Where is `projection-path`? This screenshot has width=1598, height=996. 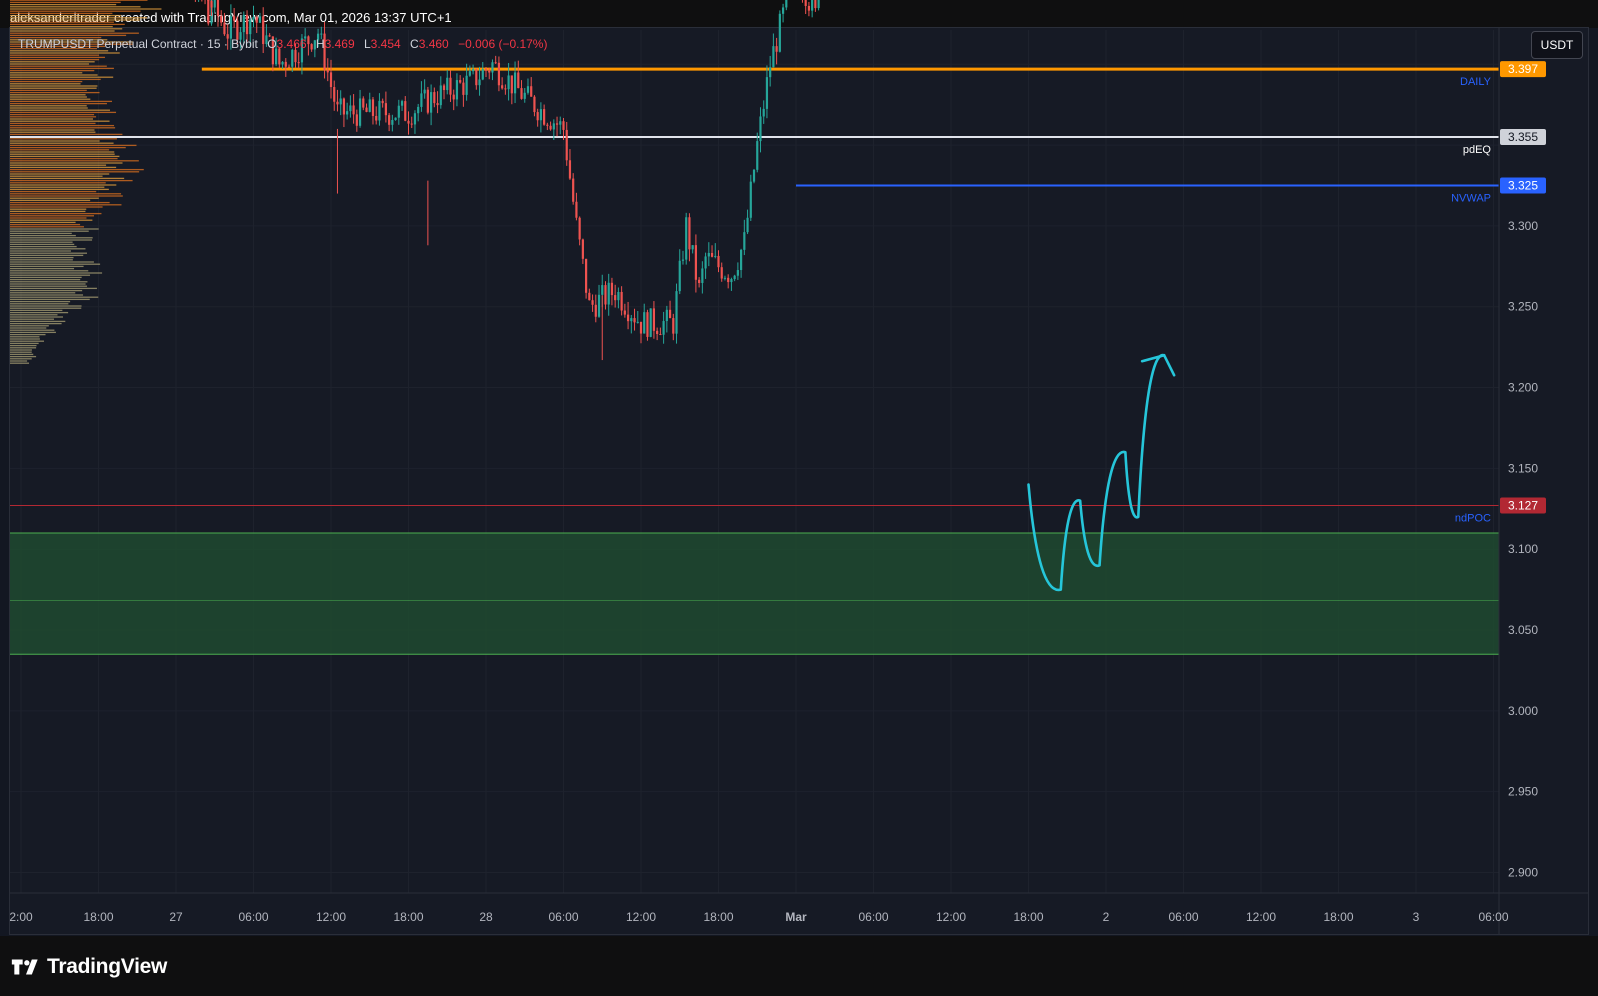 projection-path is located at coordinates (1096, 472).